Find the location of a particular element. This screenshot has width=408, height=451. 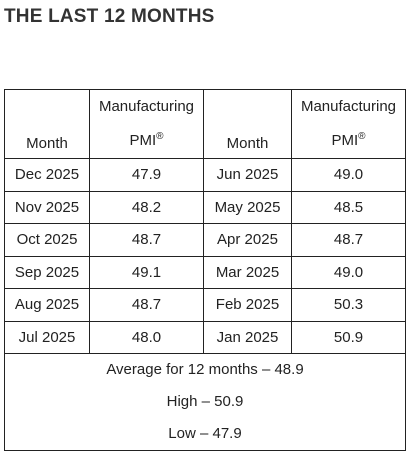

table-row: Nov 2025 48.2 May 2025 48.5 is located at coordinates (205, 207).